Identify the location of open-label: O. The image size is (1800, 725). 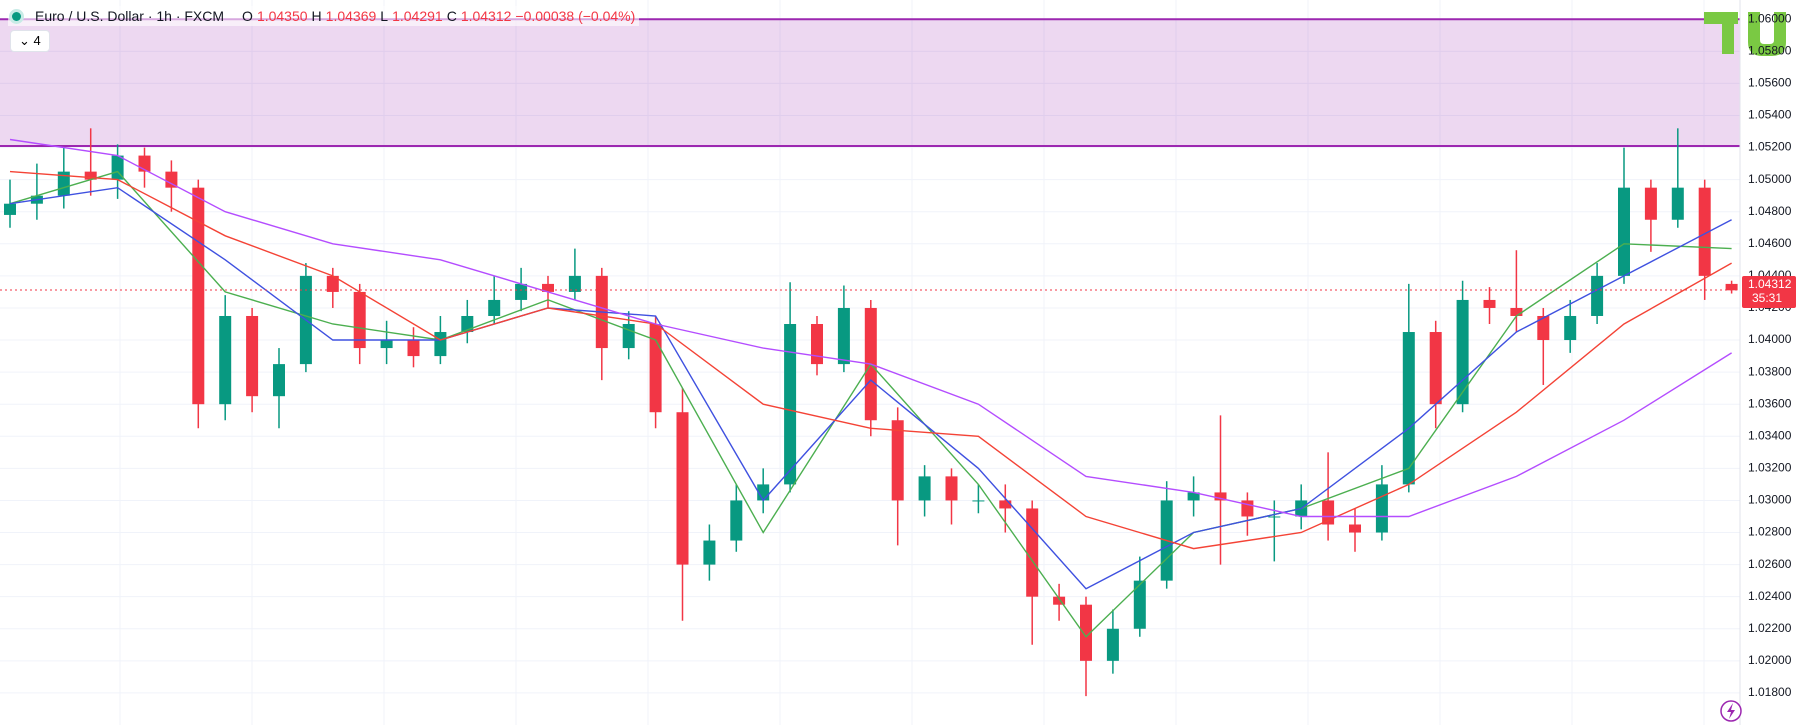
(247, 16).